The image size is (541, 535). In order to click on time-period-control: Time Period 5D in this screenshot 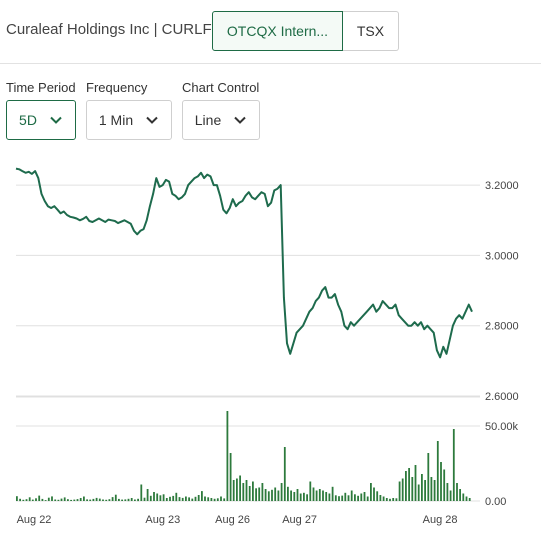, I will do `click(41, 110)`.